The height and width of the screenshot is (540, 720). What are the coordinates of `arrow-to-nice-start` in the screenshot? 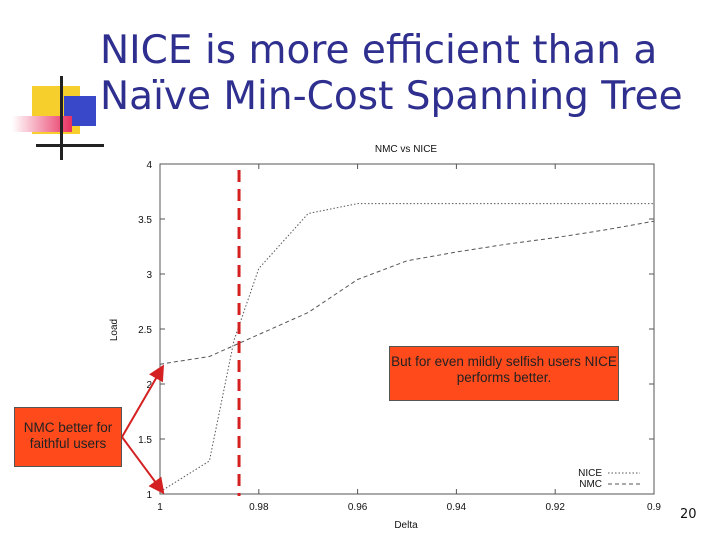 It's located at (143, 465).